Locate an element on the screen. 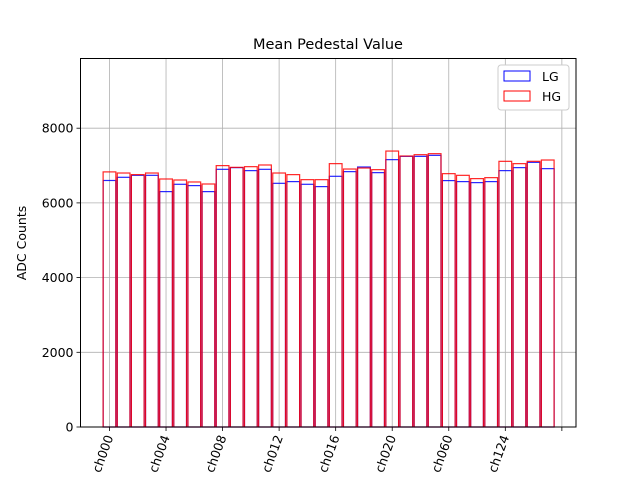  legend-label-hg: HG is located at coordinates (551, 96).